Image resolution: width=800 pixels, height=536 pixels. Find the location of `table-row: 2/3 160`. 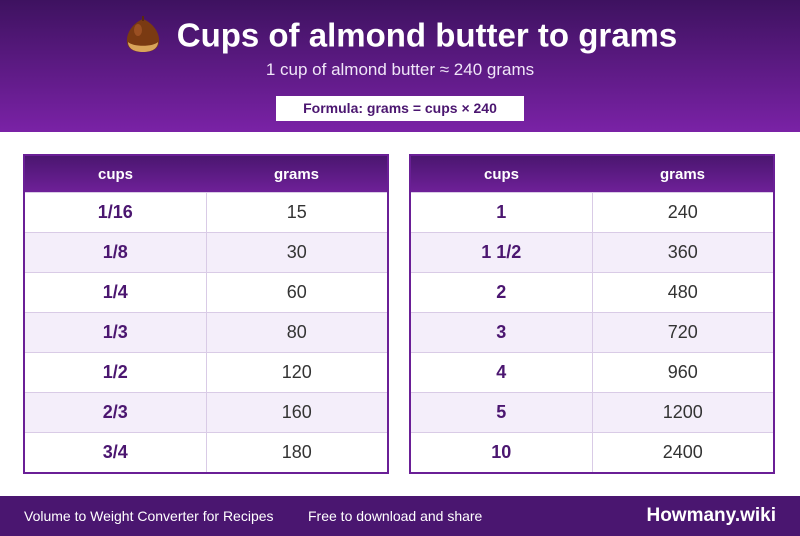

table-row: 2/3 160 is located at coordinates (206, 412).